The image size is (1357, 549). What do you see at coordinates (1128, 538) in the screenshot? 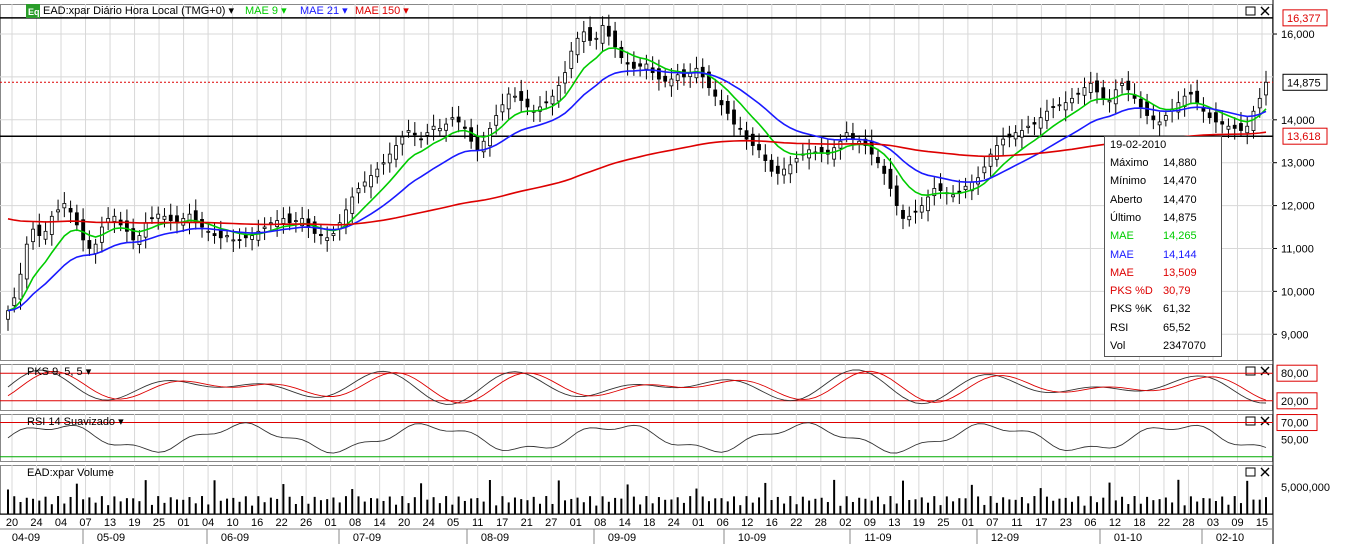
I see `x-month-label: 01-10` at bounding box center [1128, 538].